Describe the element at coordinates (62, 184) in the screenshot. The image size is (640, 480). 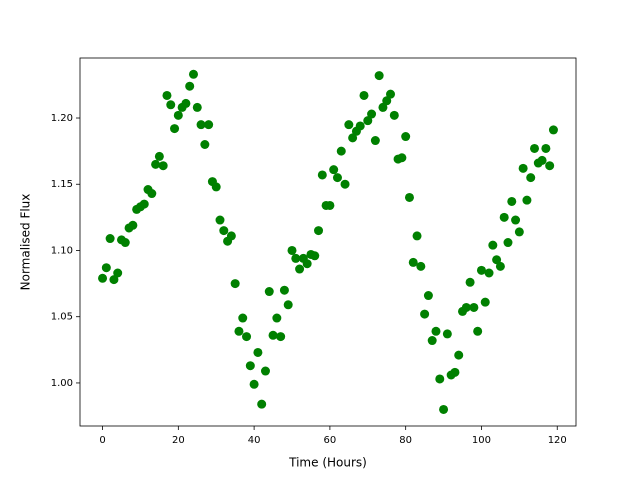
I see `y-tick-label: 1.15` at that location.